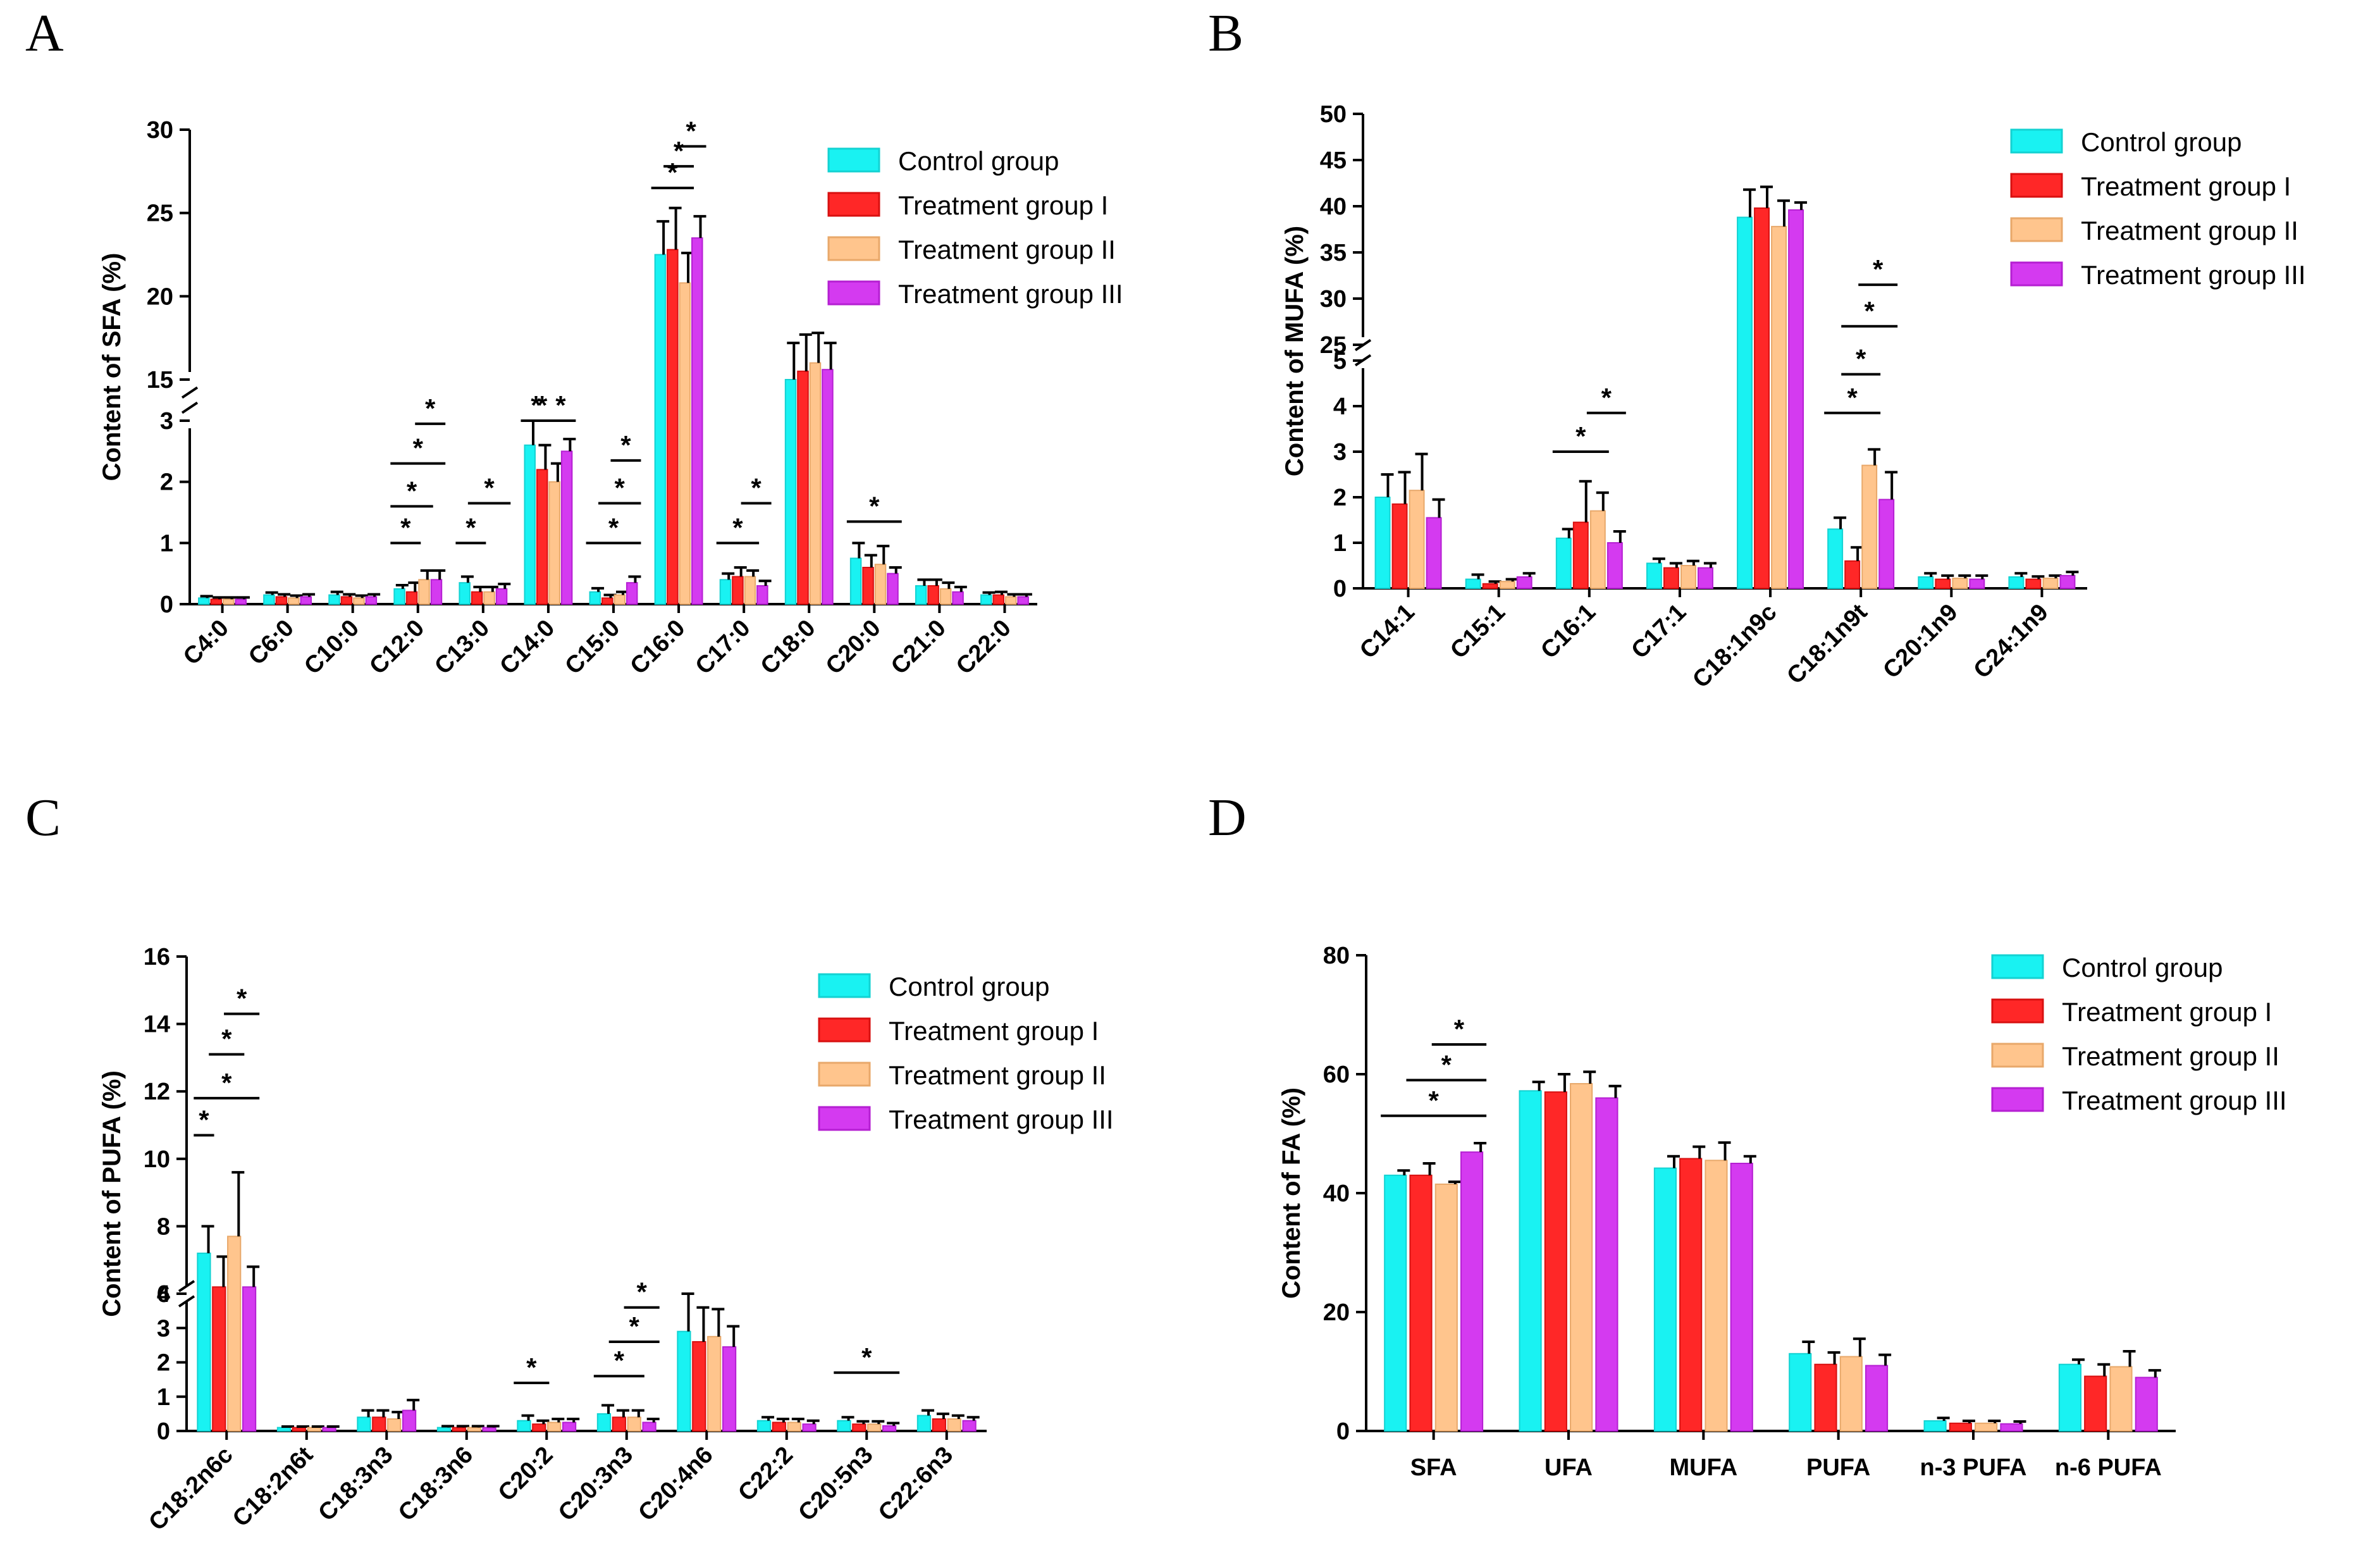 Image resolution: width=2380 pixels, height=1567 pixels. What do you see at coordinates (1336, 1193) in the screenshot?
I see `y-tick-label: 40` at bounding box center [1336, 1193].